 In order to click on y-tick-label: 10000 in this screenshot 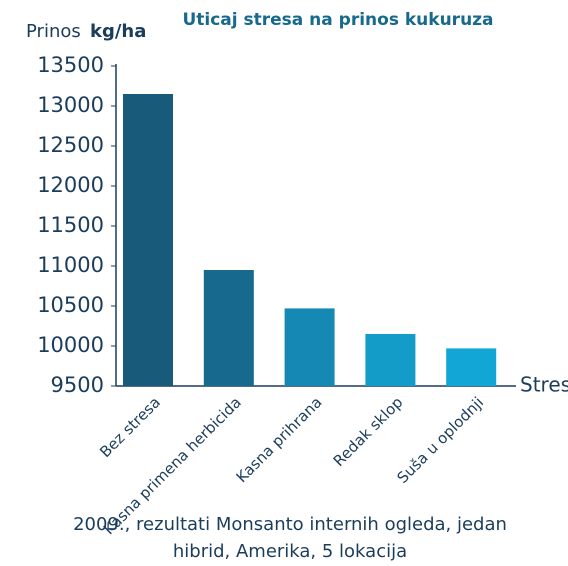, I will do `click(70, 345)`.